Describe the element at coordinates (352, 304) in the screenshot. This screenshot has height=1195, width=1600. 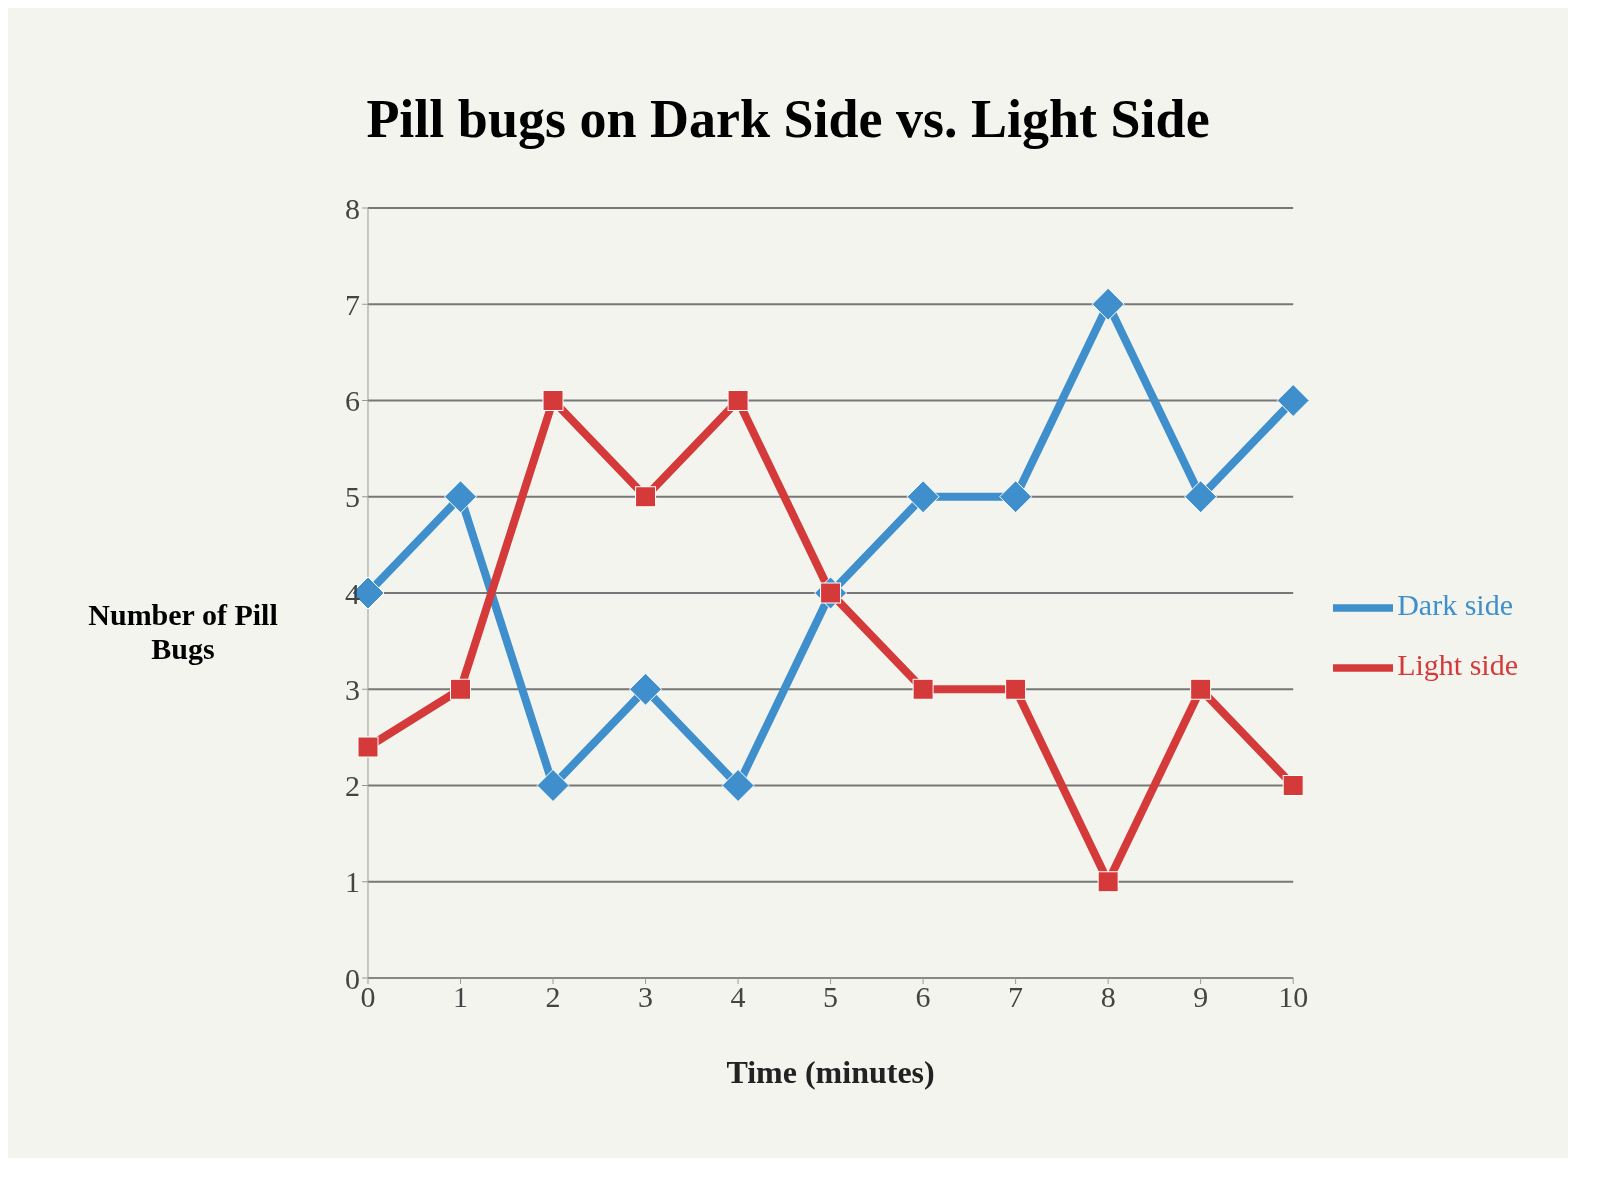
I see `y-tick-label: 7` at that location.